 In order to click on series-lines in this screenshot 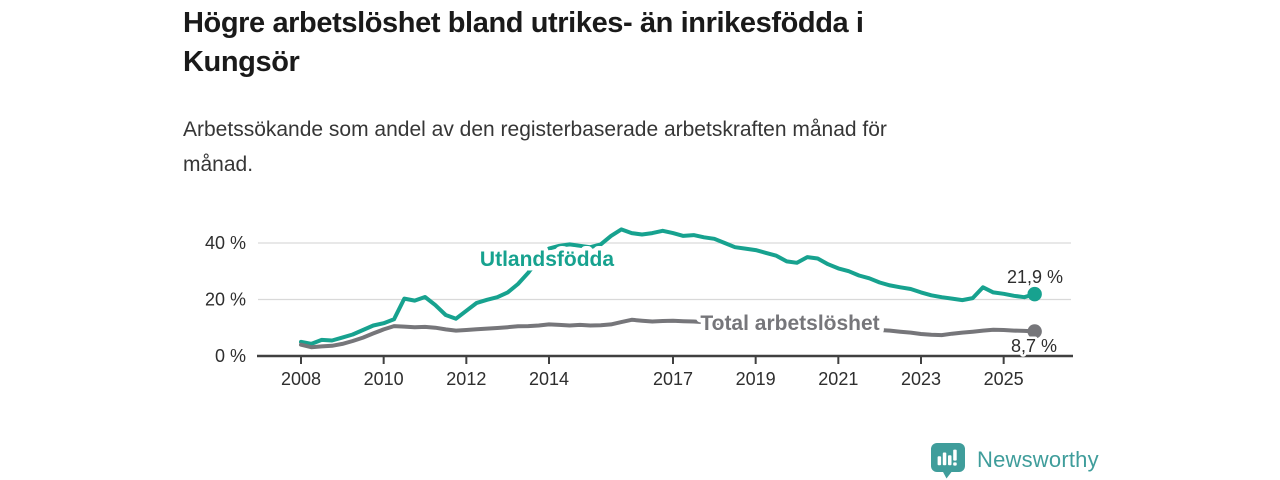, I will do `click(670, 288)`.